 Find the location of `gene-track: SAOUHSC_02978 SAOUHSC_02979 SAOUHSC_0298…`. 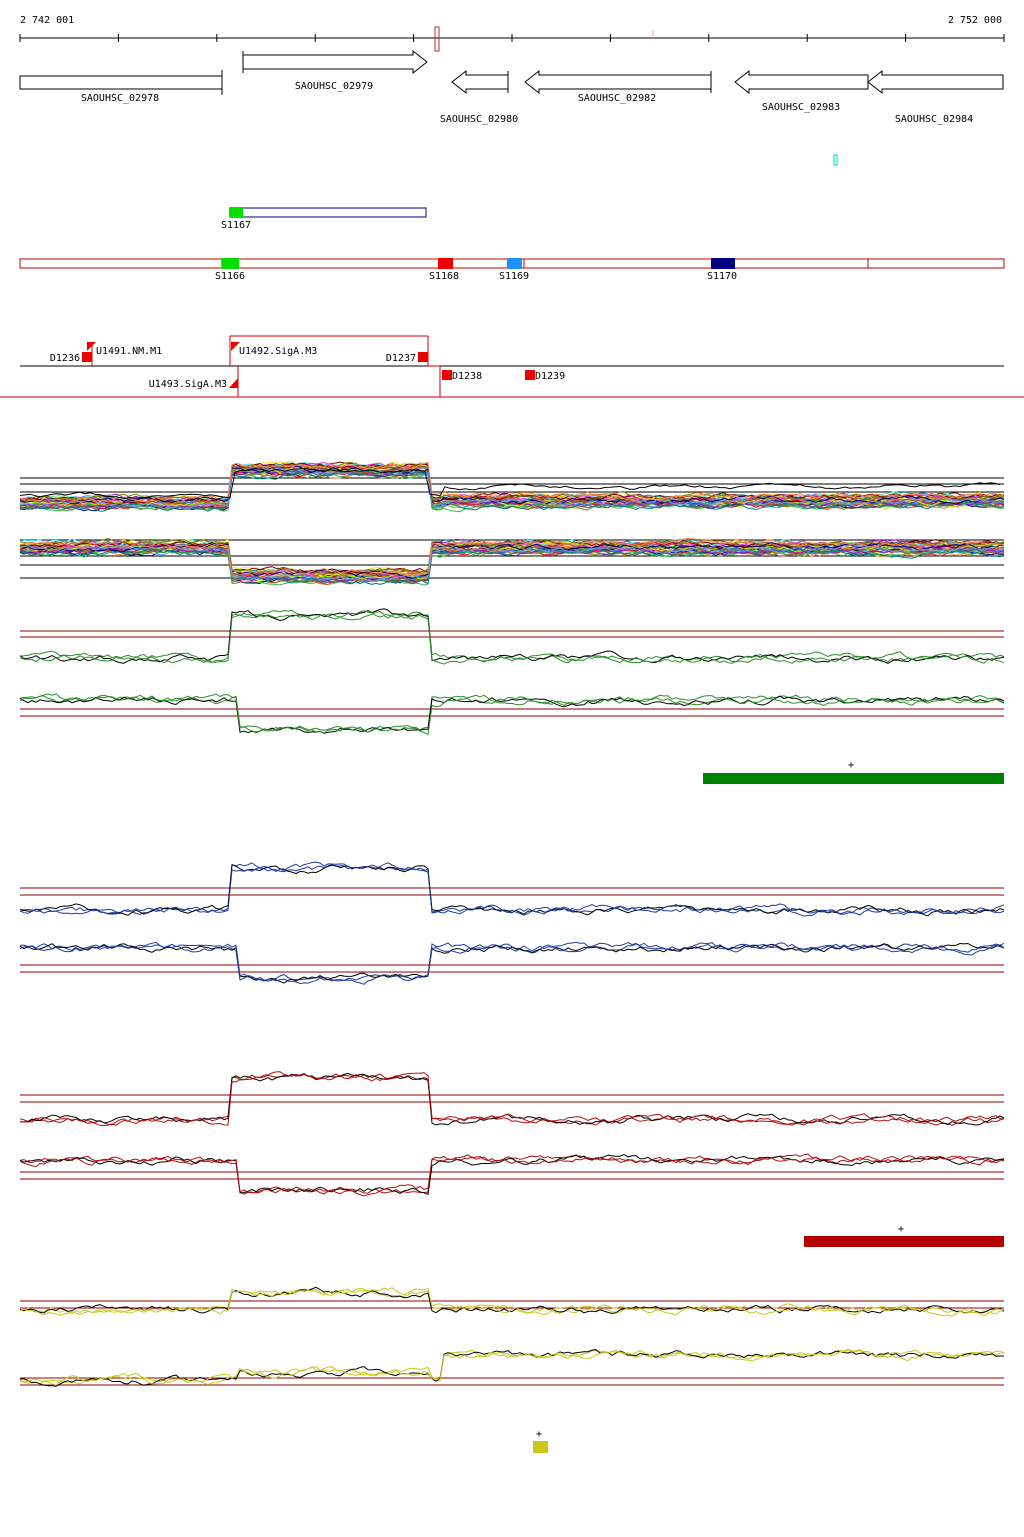

gene-track: SAOUHSC_02978 SAOUHSC_02979 SAOUHSC_0298… is located at coordinates (511, 87).